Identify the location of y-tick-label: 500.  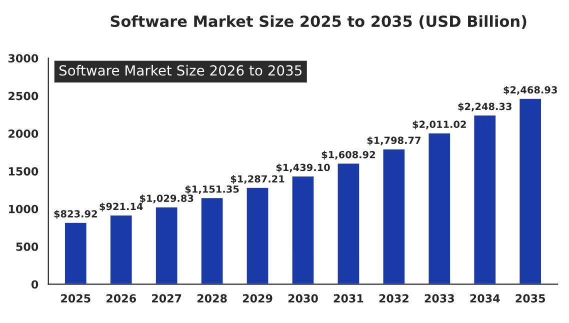
(27, 246).